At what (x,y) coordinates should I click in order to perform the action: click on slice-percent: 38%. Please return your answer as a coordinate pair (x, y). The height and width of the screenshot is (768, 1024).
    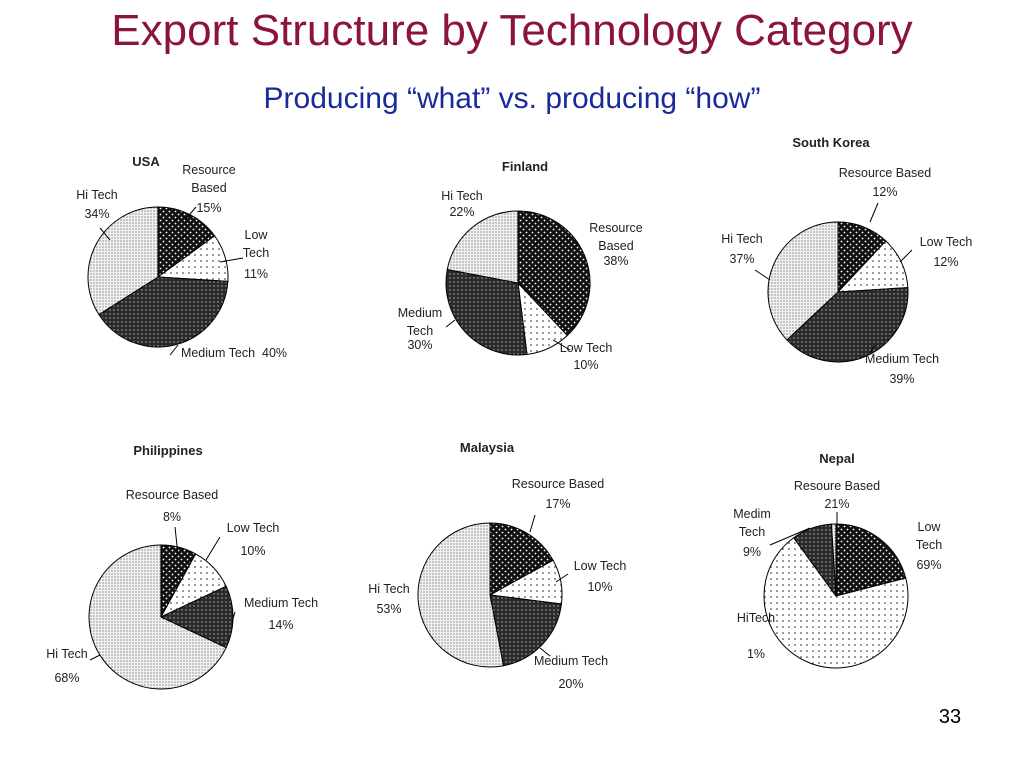
    Looking at the image, I should click on (615, 261).